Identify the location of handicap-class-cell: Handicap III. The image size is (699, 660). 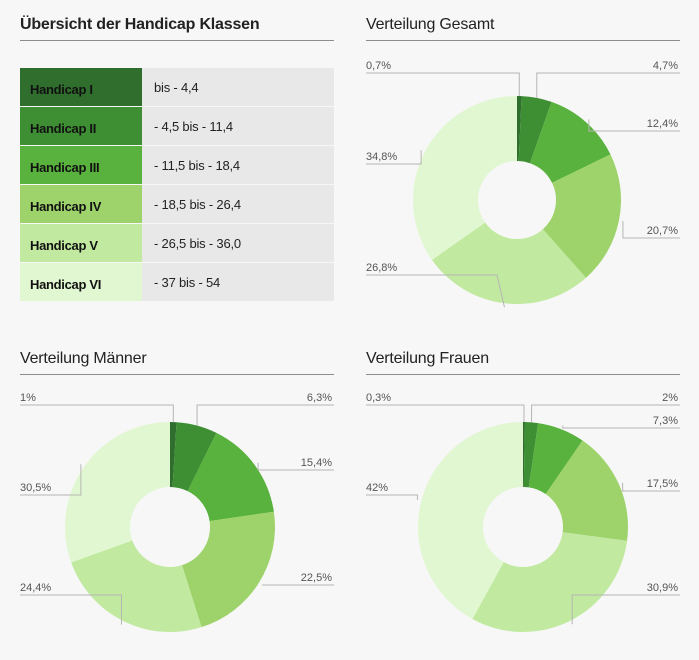
(81, 165).